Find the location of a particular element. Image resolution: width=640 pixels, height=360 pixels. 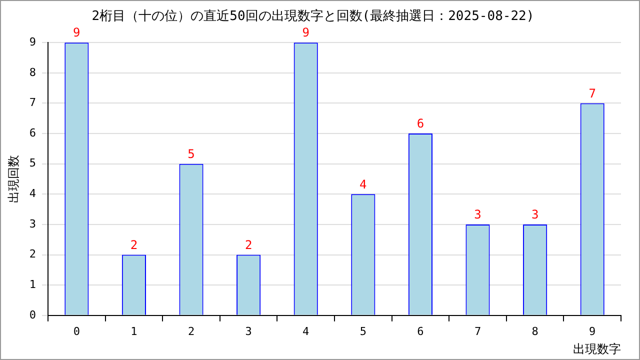

x-tick-label: 4 is located at coordinates (306, 331).